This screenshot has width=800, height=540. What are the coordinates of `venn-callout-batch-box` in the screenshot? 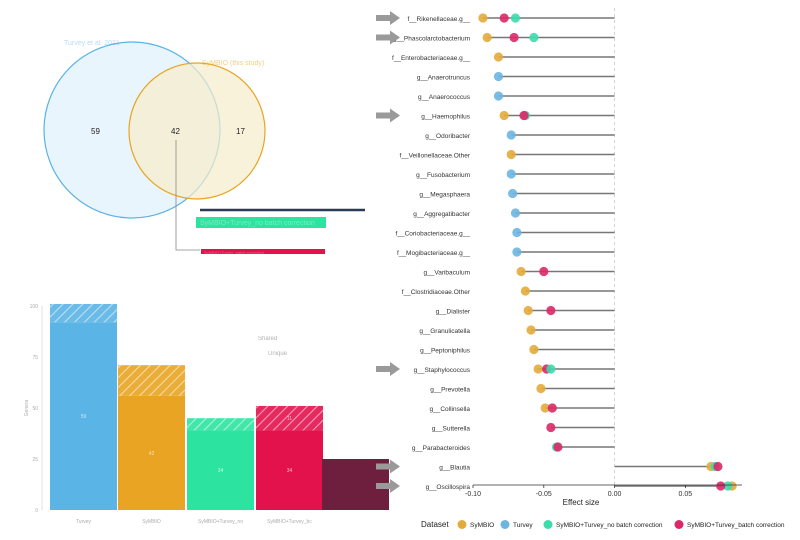 It's located at (263, 251).